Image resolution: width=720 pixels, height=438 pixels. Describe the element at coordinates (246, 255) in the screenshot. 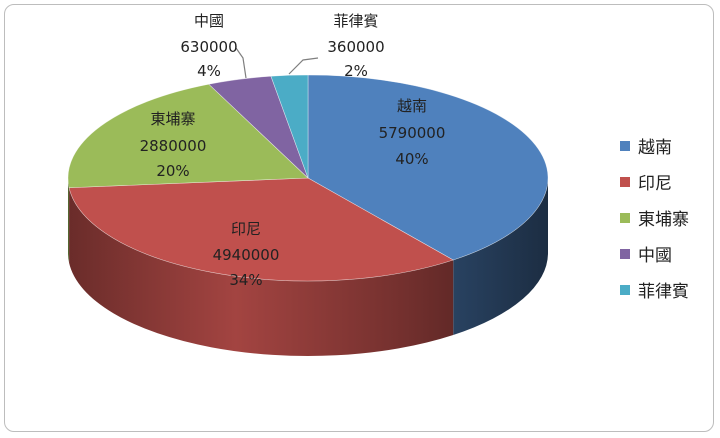

I see `data-label-indonesia-value: 4940000` at that location.